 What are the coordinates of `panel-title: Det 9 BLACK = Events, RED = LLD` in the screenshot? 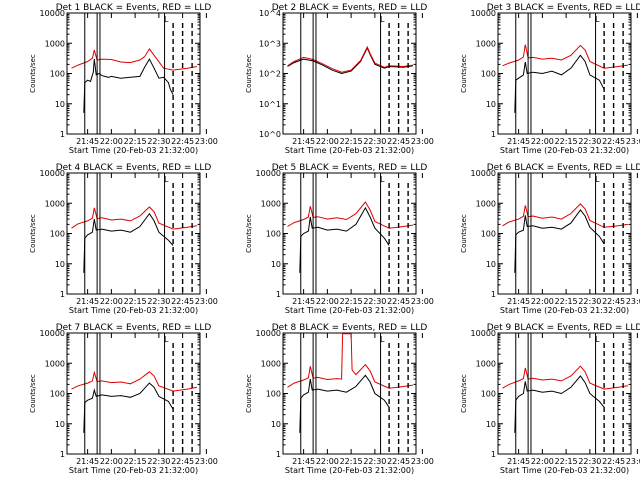 It's located at (563, 328).